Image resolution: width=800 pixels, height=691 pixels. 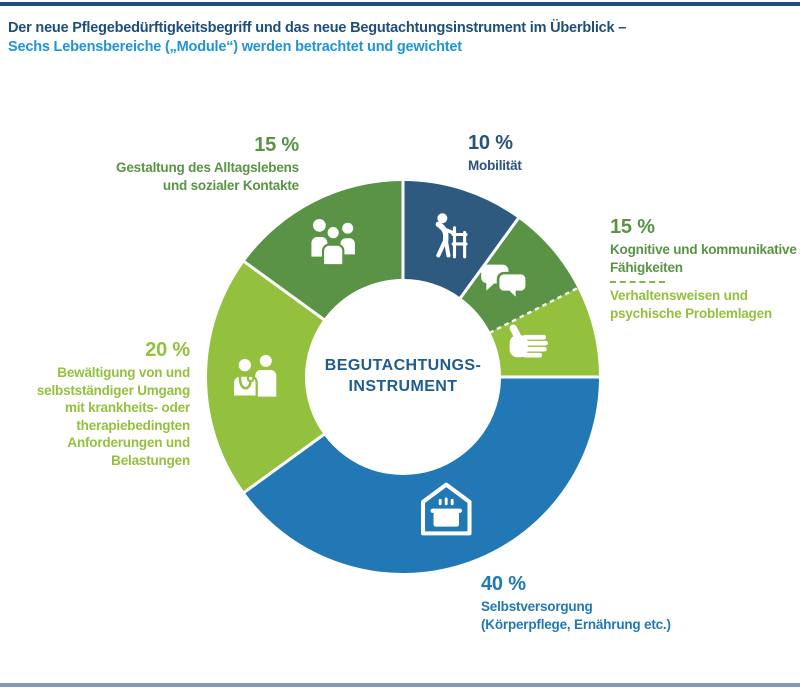 I want to click on callout-line: Bewältigung von und, so click(x=123, y=372).